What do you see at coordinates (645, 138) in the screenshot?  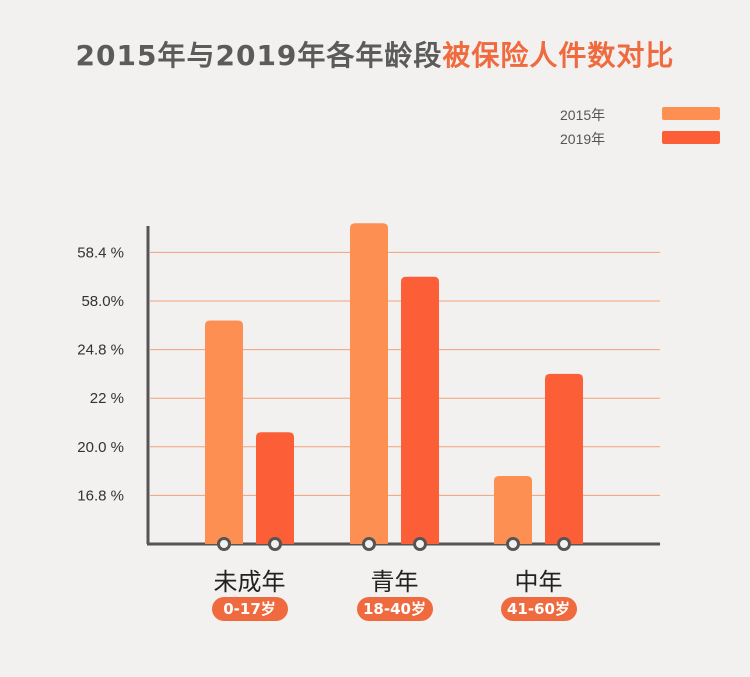 I see `legend-item-2019: 2019年` at bounding box center [645, 138].